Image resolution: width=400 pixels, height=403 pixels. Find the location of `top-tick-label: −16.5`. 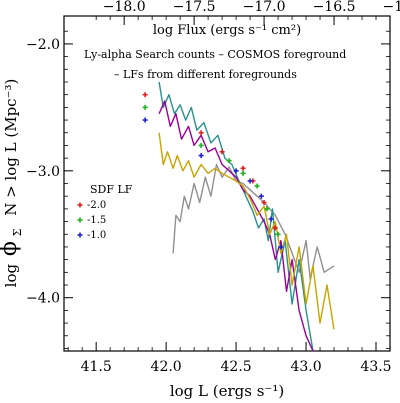

top-tick-label: −16.5 is located at coordinates (334, 7).